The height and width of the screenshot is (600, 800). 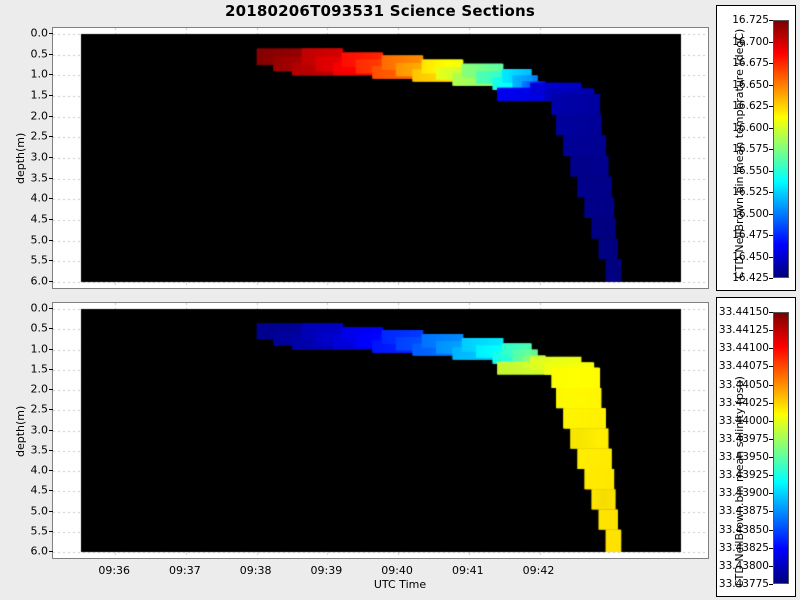 I want to click on page-title: 20180206T093531 Science Sections, so click(x=380, y=11).